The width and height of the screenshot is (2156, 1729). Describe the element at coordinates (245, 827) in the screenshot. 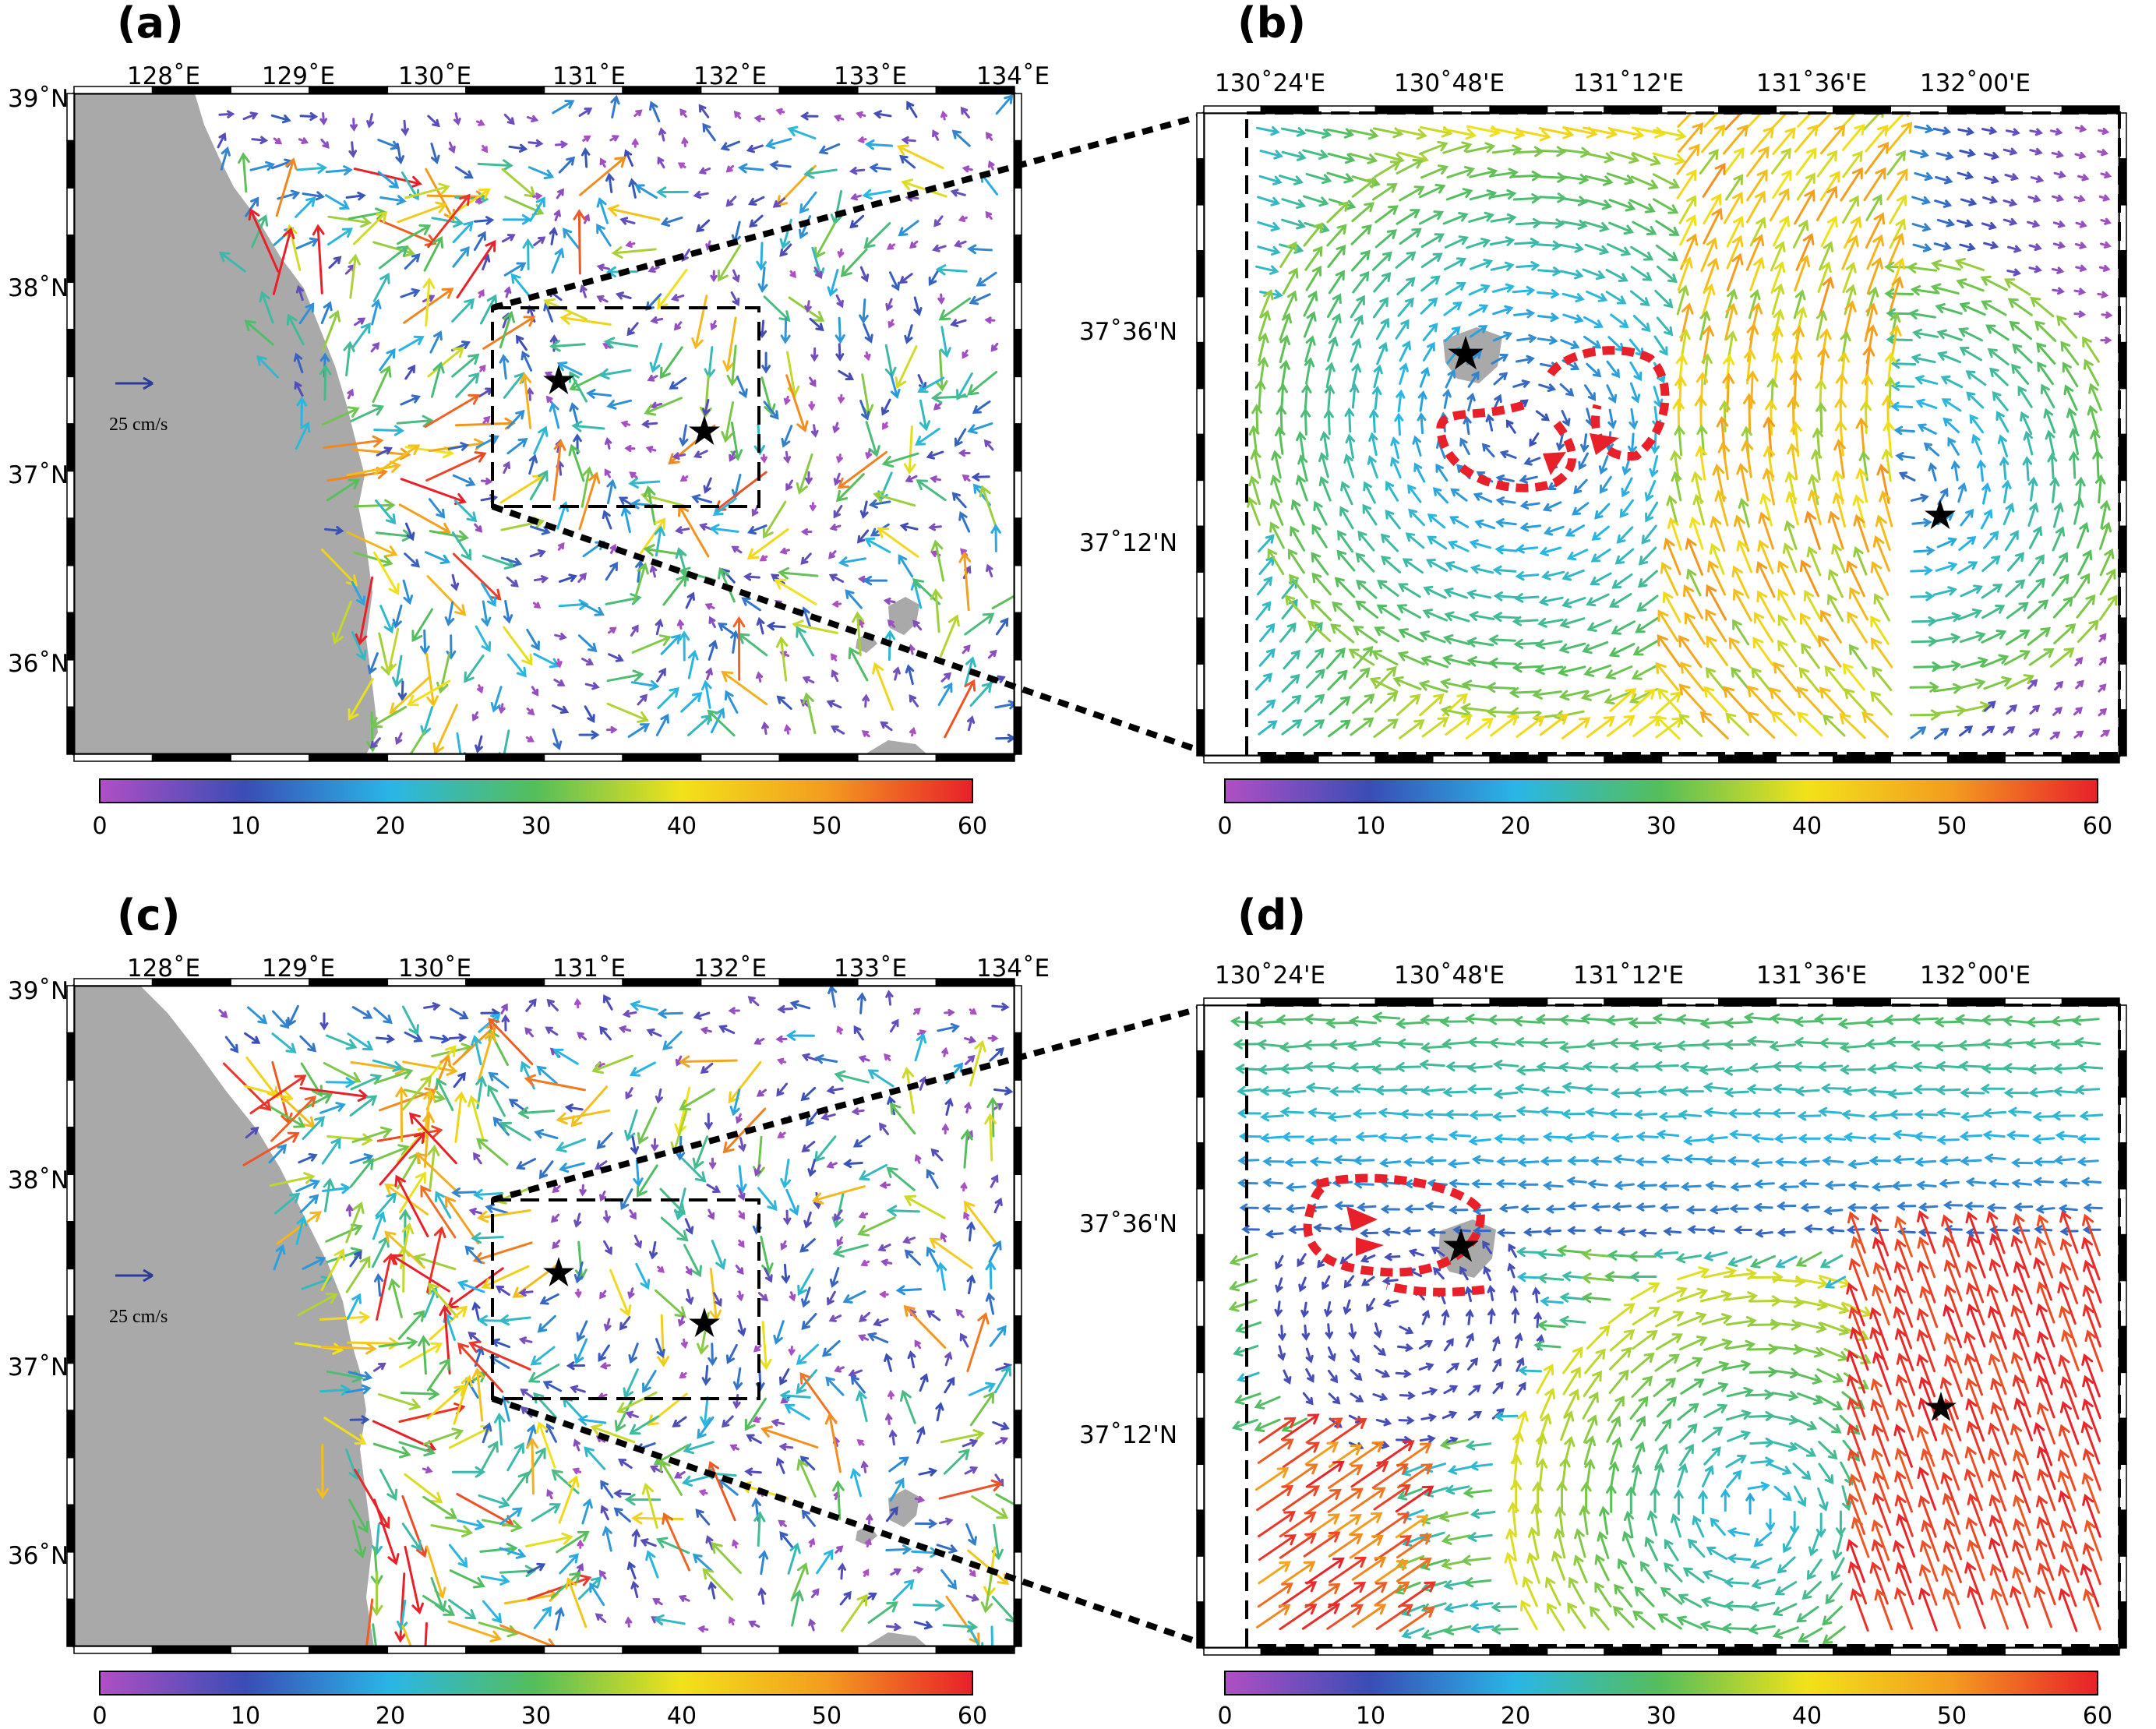

I see `colorbar-tick: 10` at that location.